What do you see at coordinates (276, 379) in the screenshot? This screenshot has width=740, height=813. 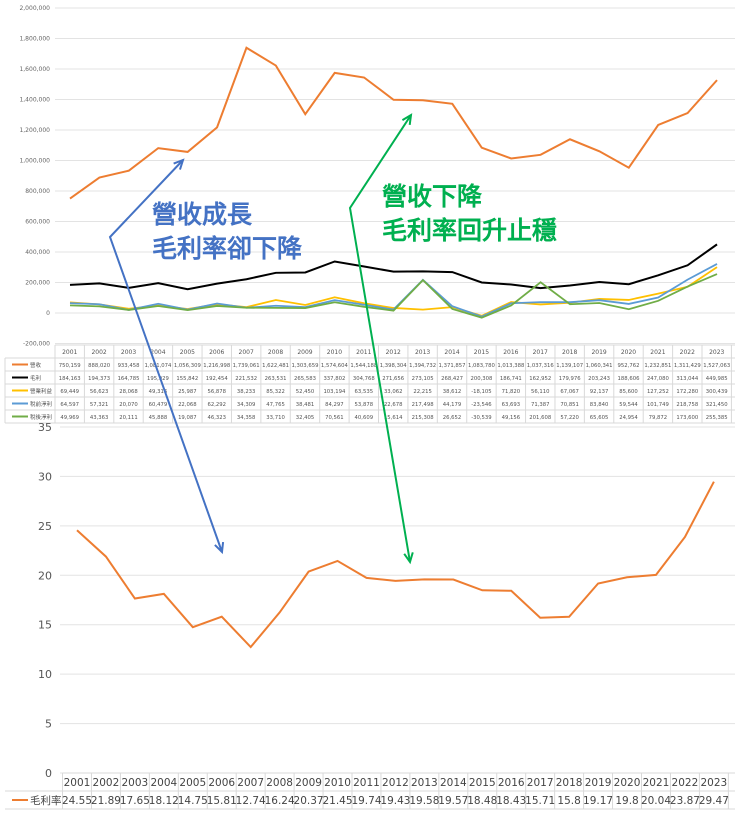 I see `data-label: 263,531` at bounding box center [276, 379].